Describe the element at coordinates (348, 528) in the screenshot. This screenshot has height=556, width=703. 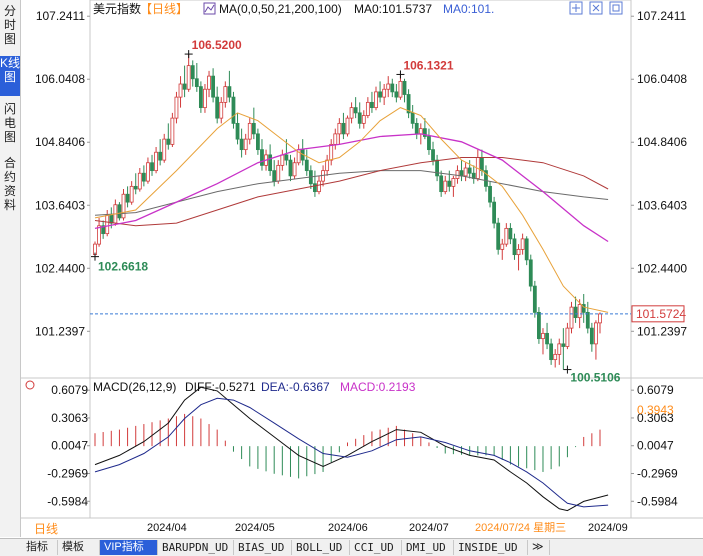
I see `x-label-jun: 2024/06` at that location.